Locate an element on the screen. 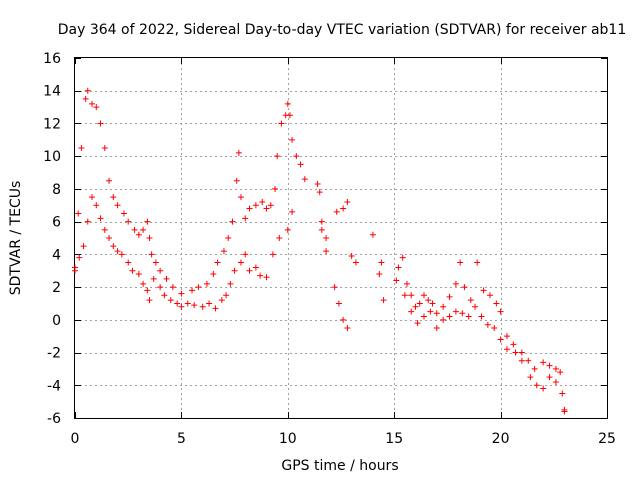  x-tick-label: 10 is located at coordinates (288, 439).